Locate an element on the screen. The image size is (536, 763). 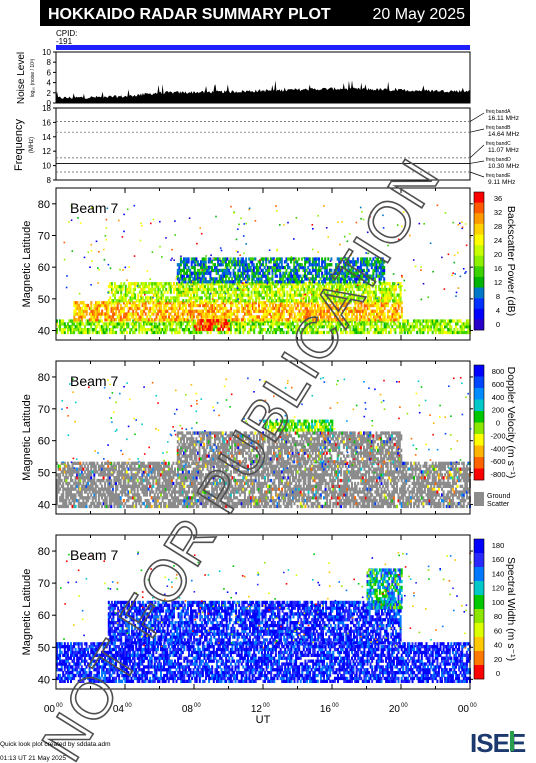
colorbar-tick-label: 28 is located at coordinates (498, 226).